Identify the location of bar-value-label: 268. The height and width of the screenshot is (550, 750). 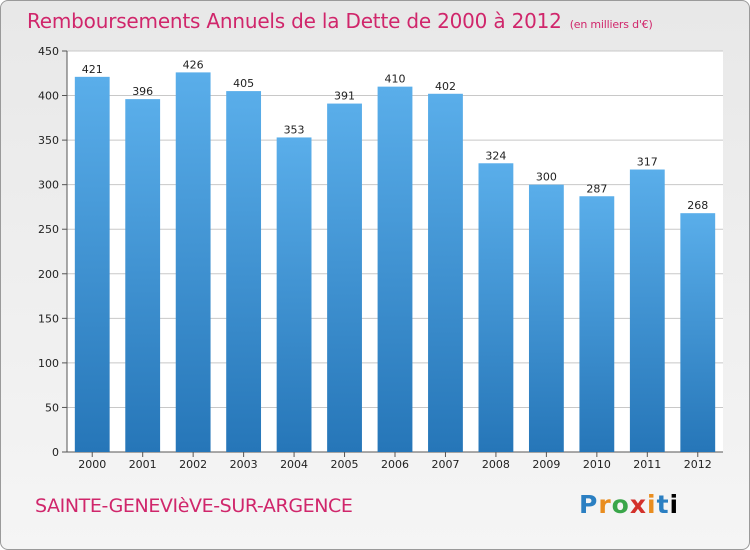
(697, 205).